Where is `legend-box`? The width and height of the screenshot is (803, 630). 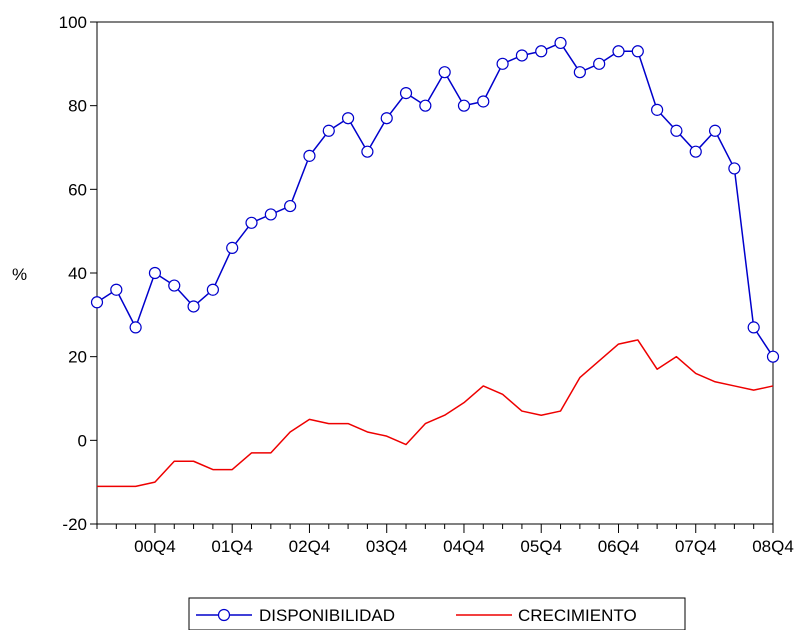
legend-box is located at coordinates (437, 613).